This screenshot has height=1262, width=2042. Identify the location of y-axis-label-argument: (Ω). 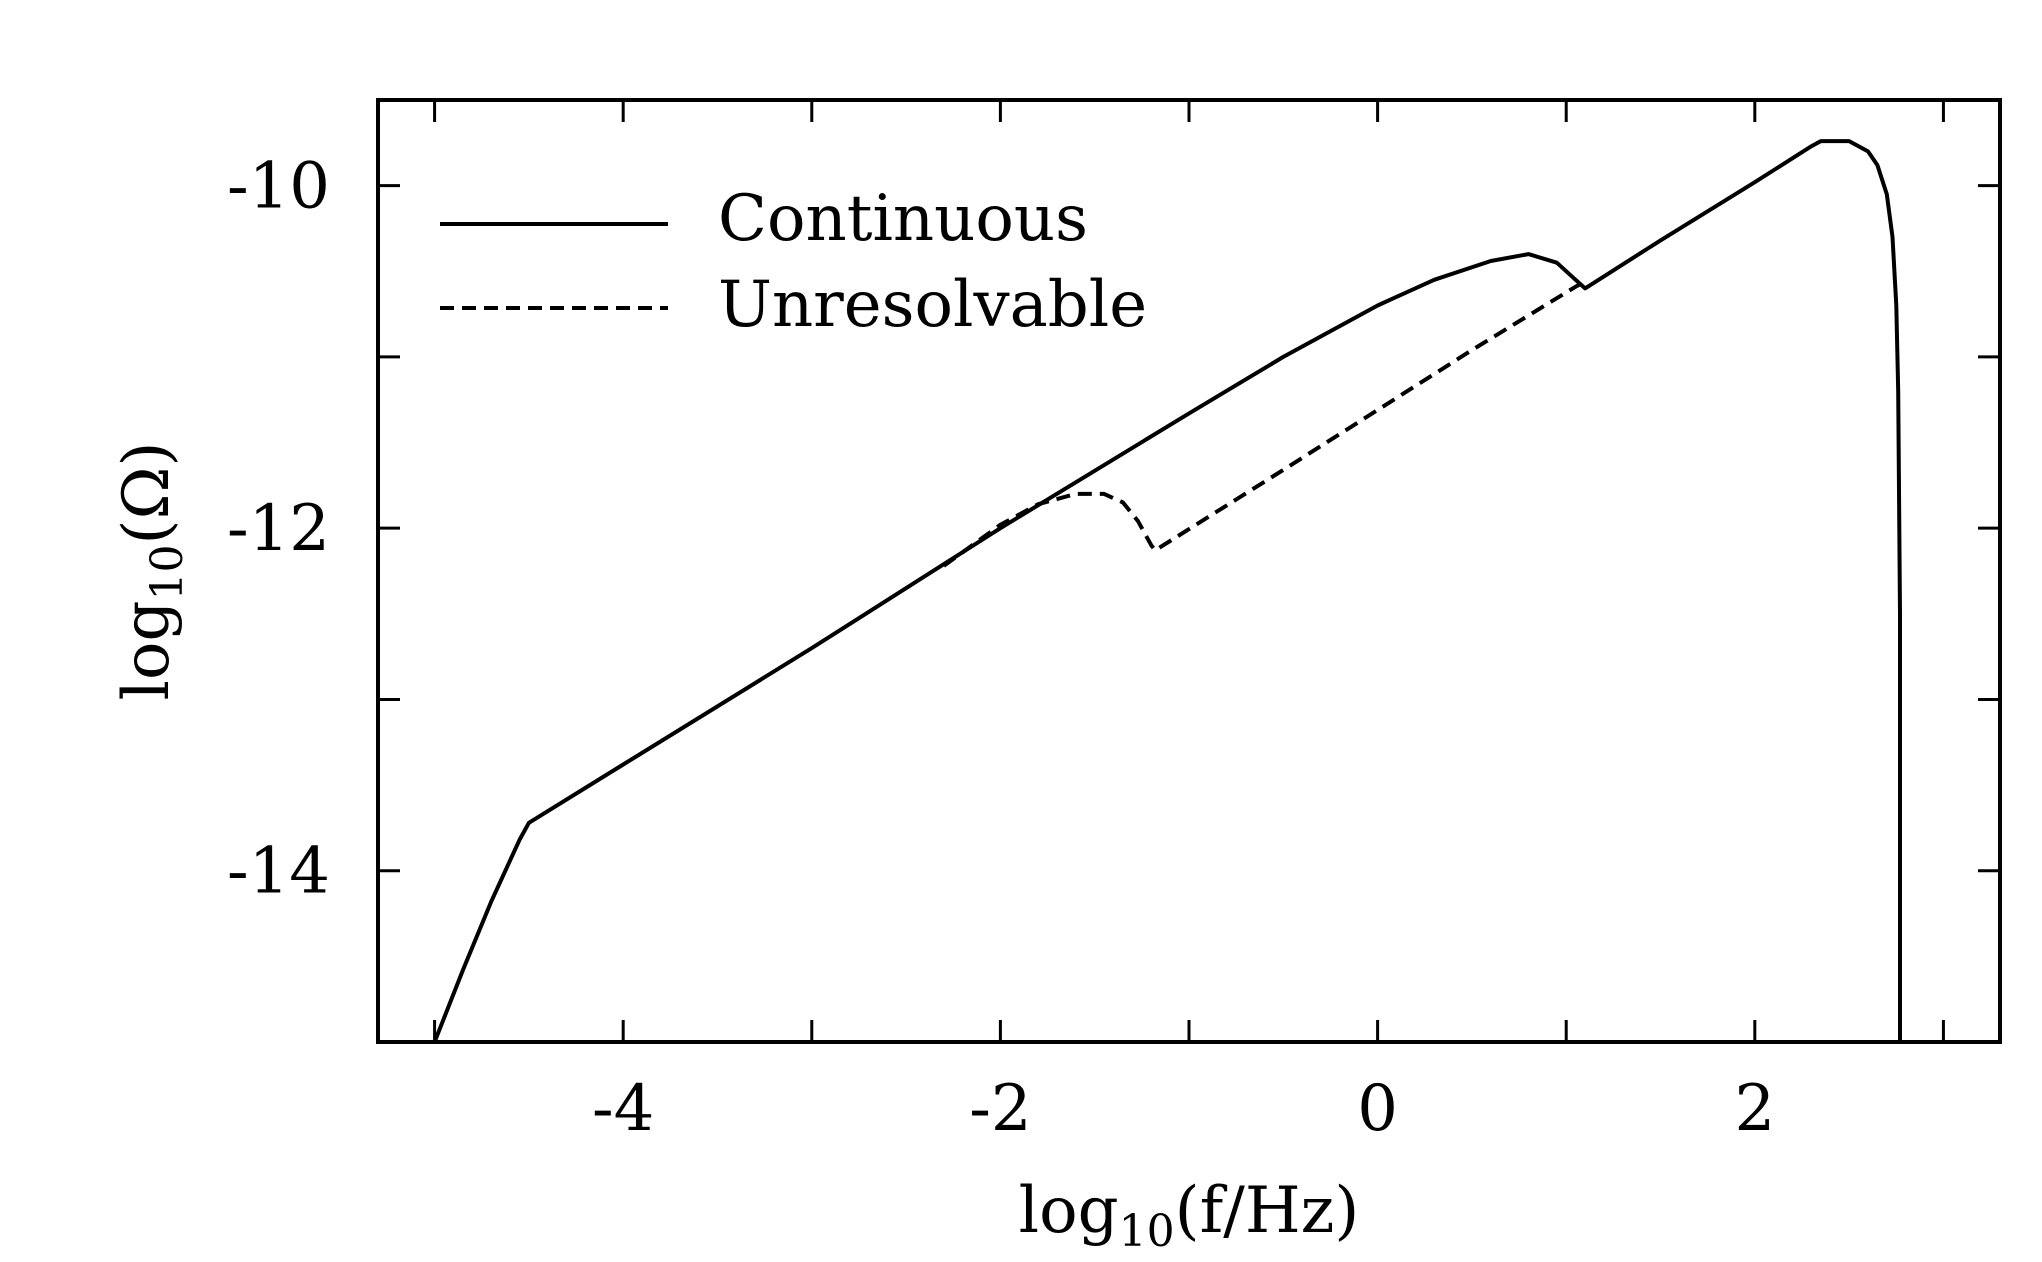
(147, 493).